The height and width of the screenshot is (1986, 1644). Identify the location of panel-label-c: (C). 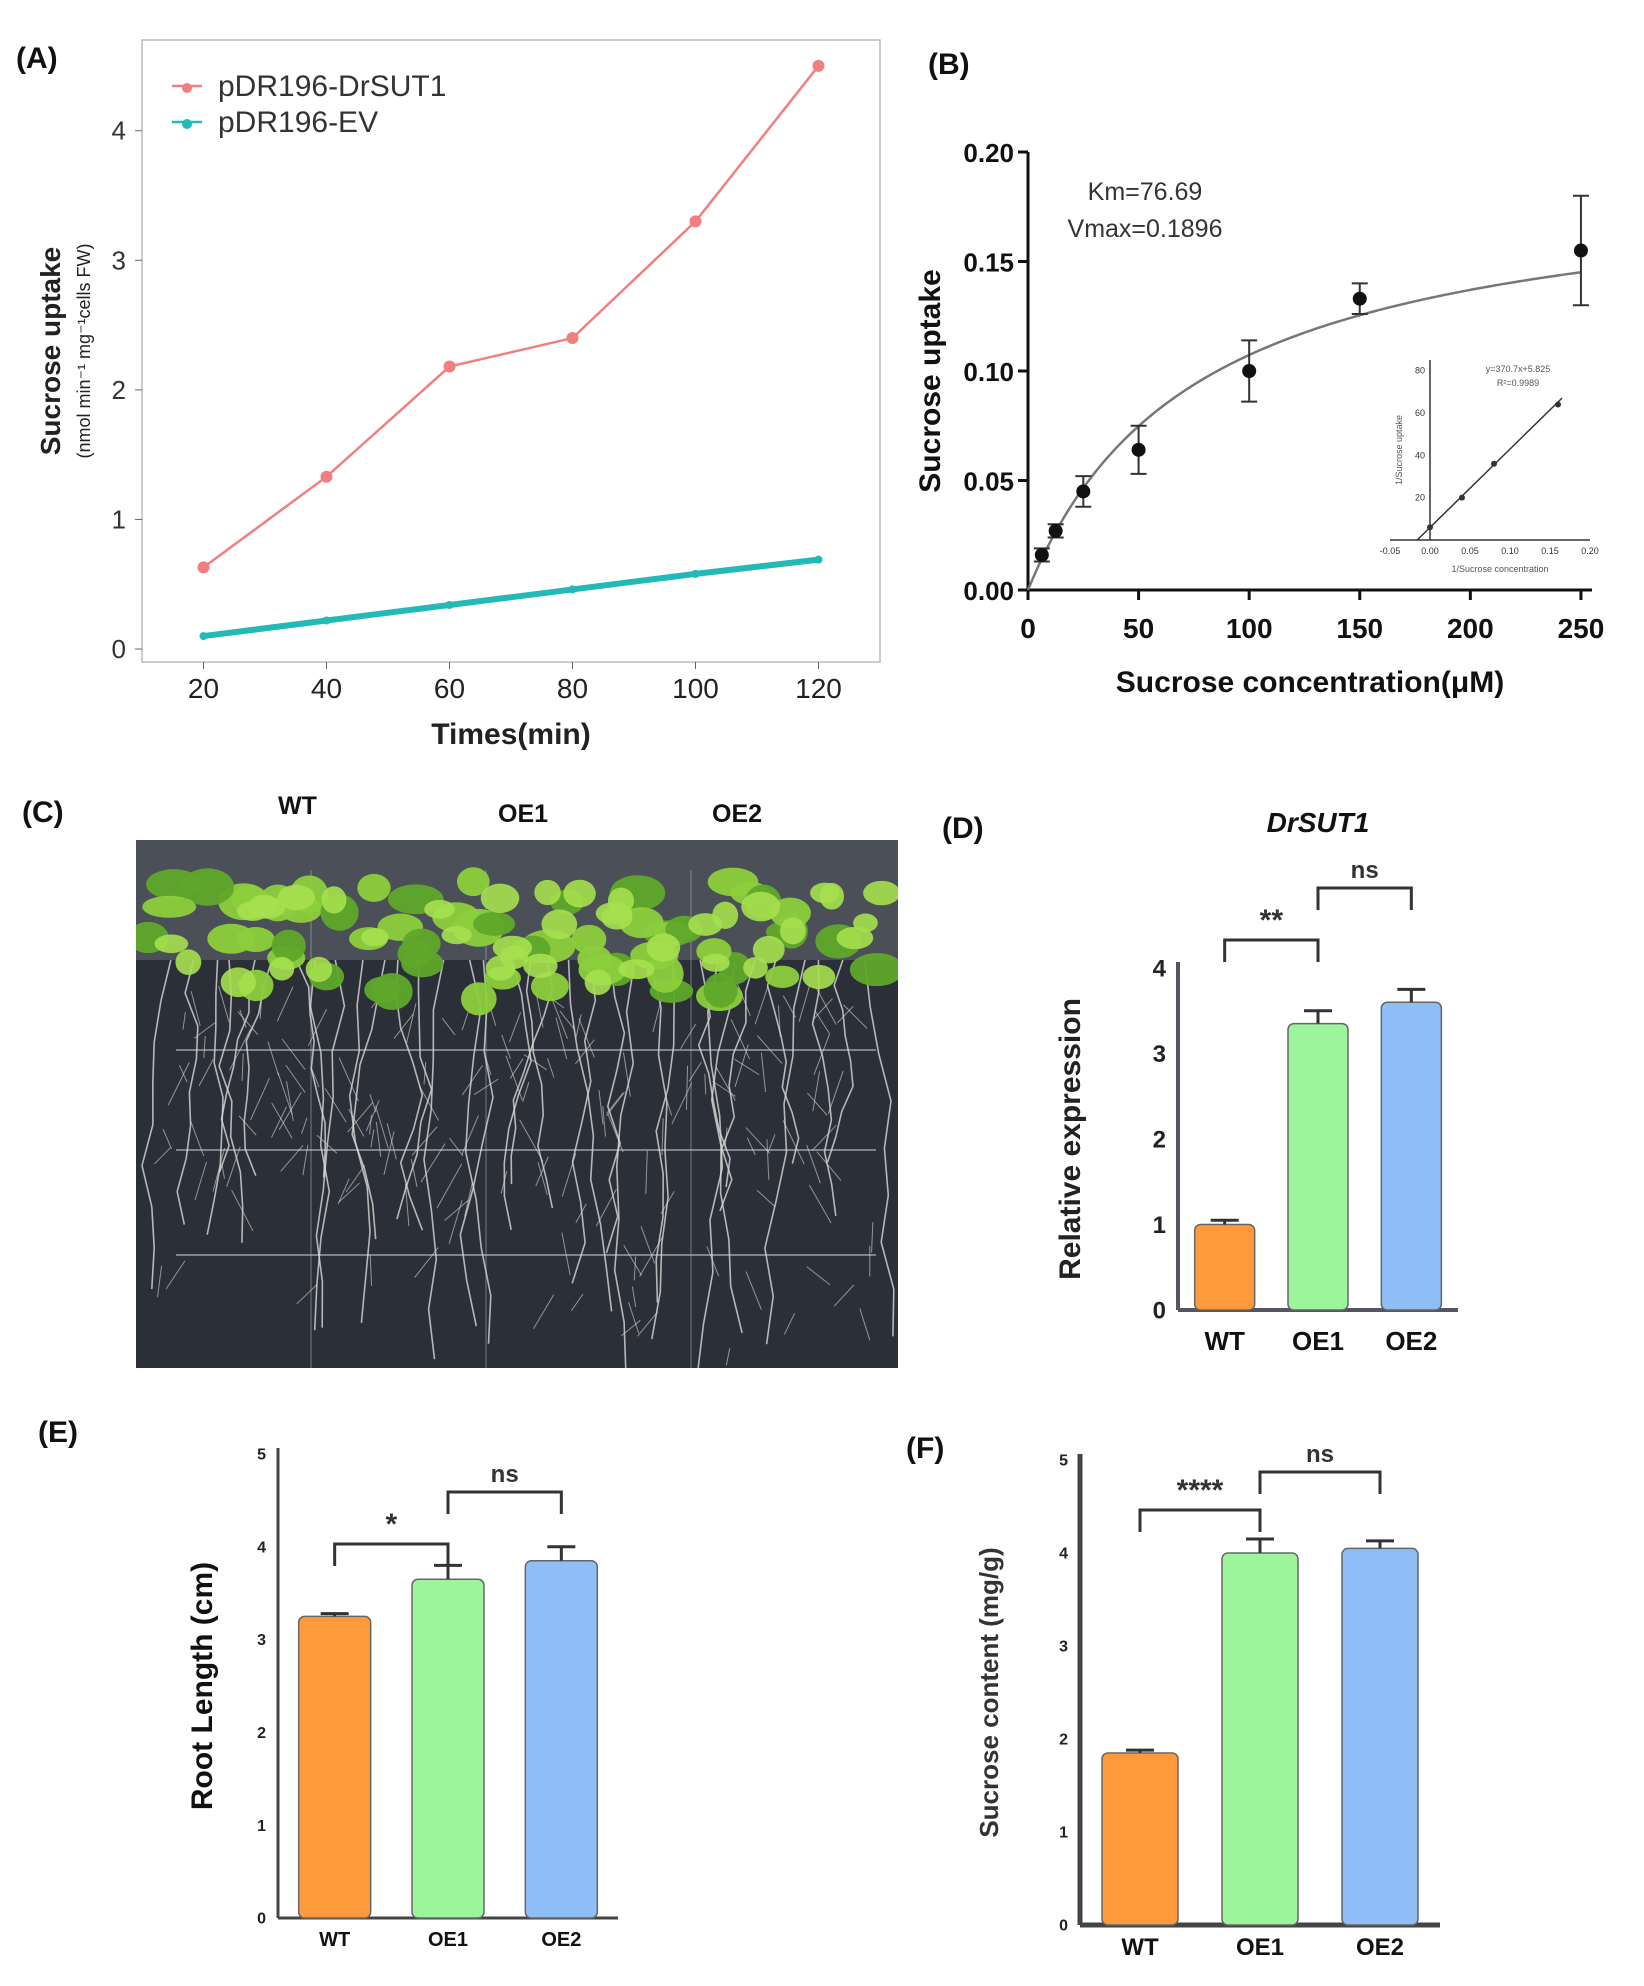
(43, 812).